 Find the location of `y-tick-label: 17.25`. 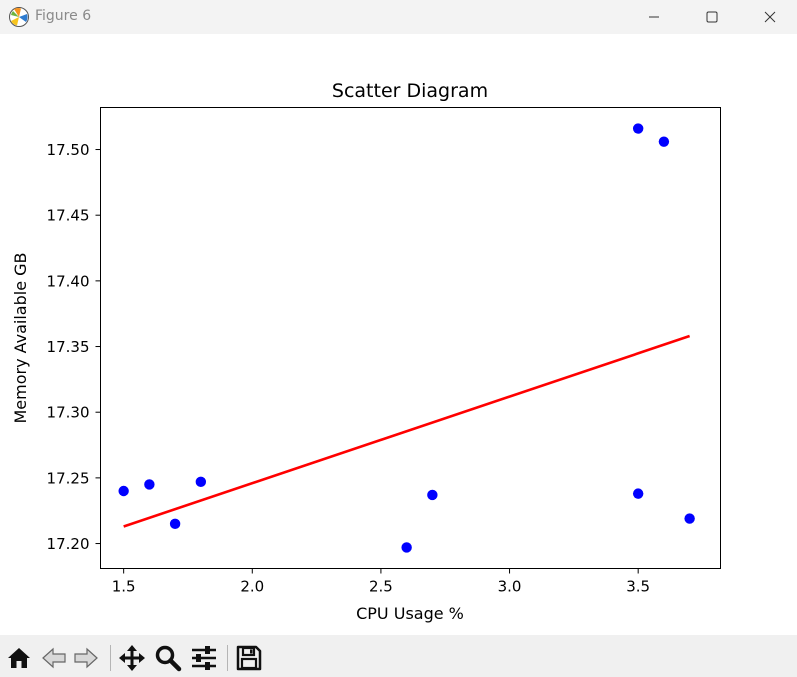

y-tick-label: 17.25 is located at coordinates (68, 478).